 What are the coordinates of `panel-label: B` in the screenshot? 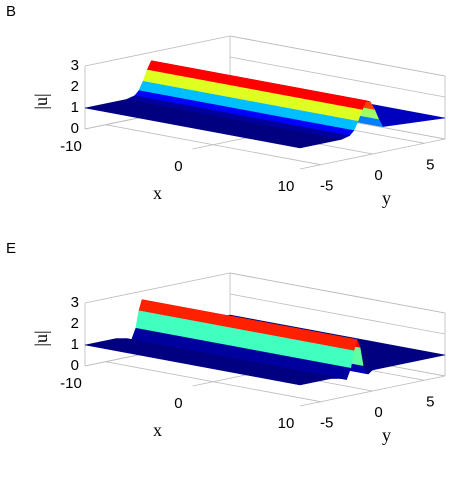 It's located at (11, 11).